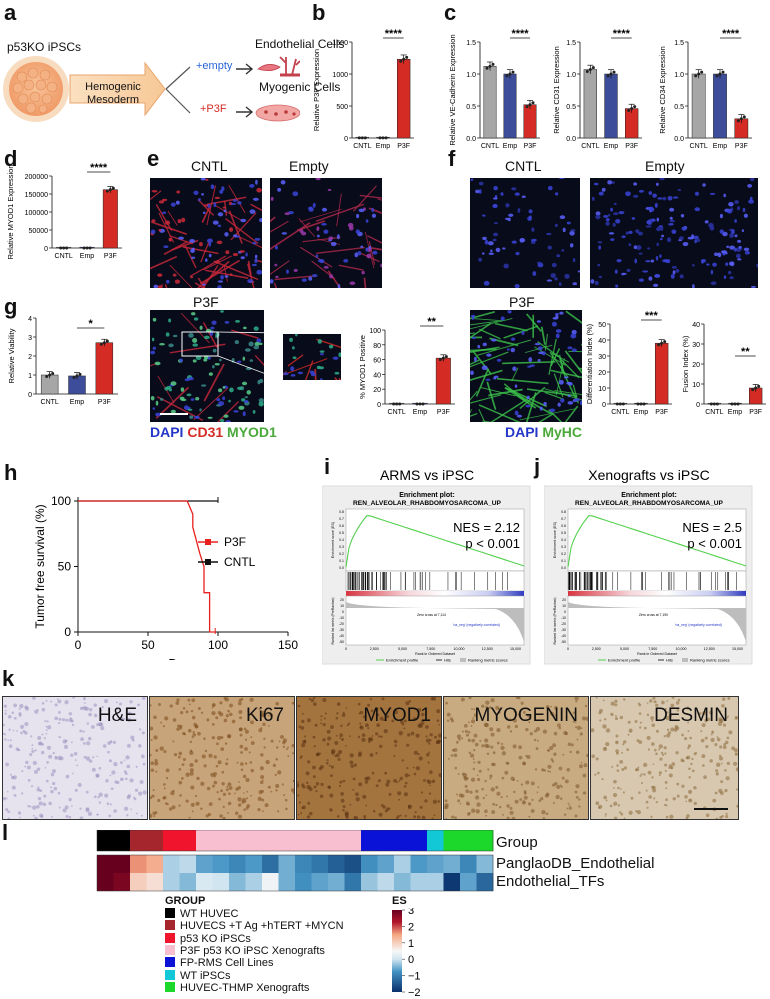 This screenshot has height=999, width=770. Describe the element at coordinates (341, 630) in the screenshot. I see `metric-tick: -30` at that location.